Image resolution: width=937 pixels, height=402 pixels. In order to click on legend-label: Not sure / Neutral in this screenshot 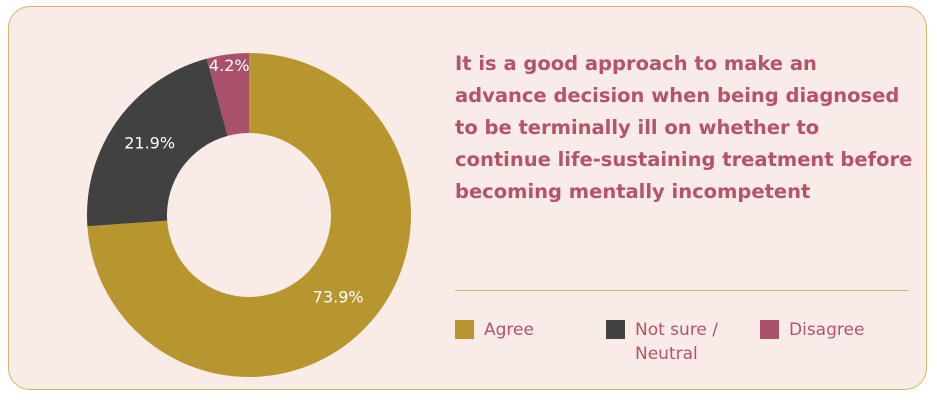, I will do `click(677, 342)`.